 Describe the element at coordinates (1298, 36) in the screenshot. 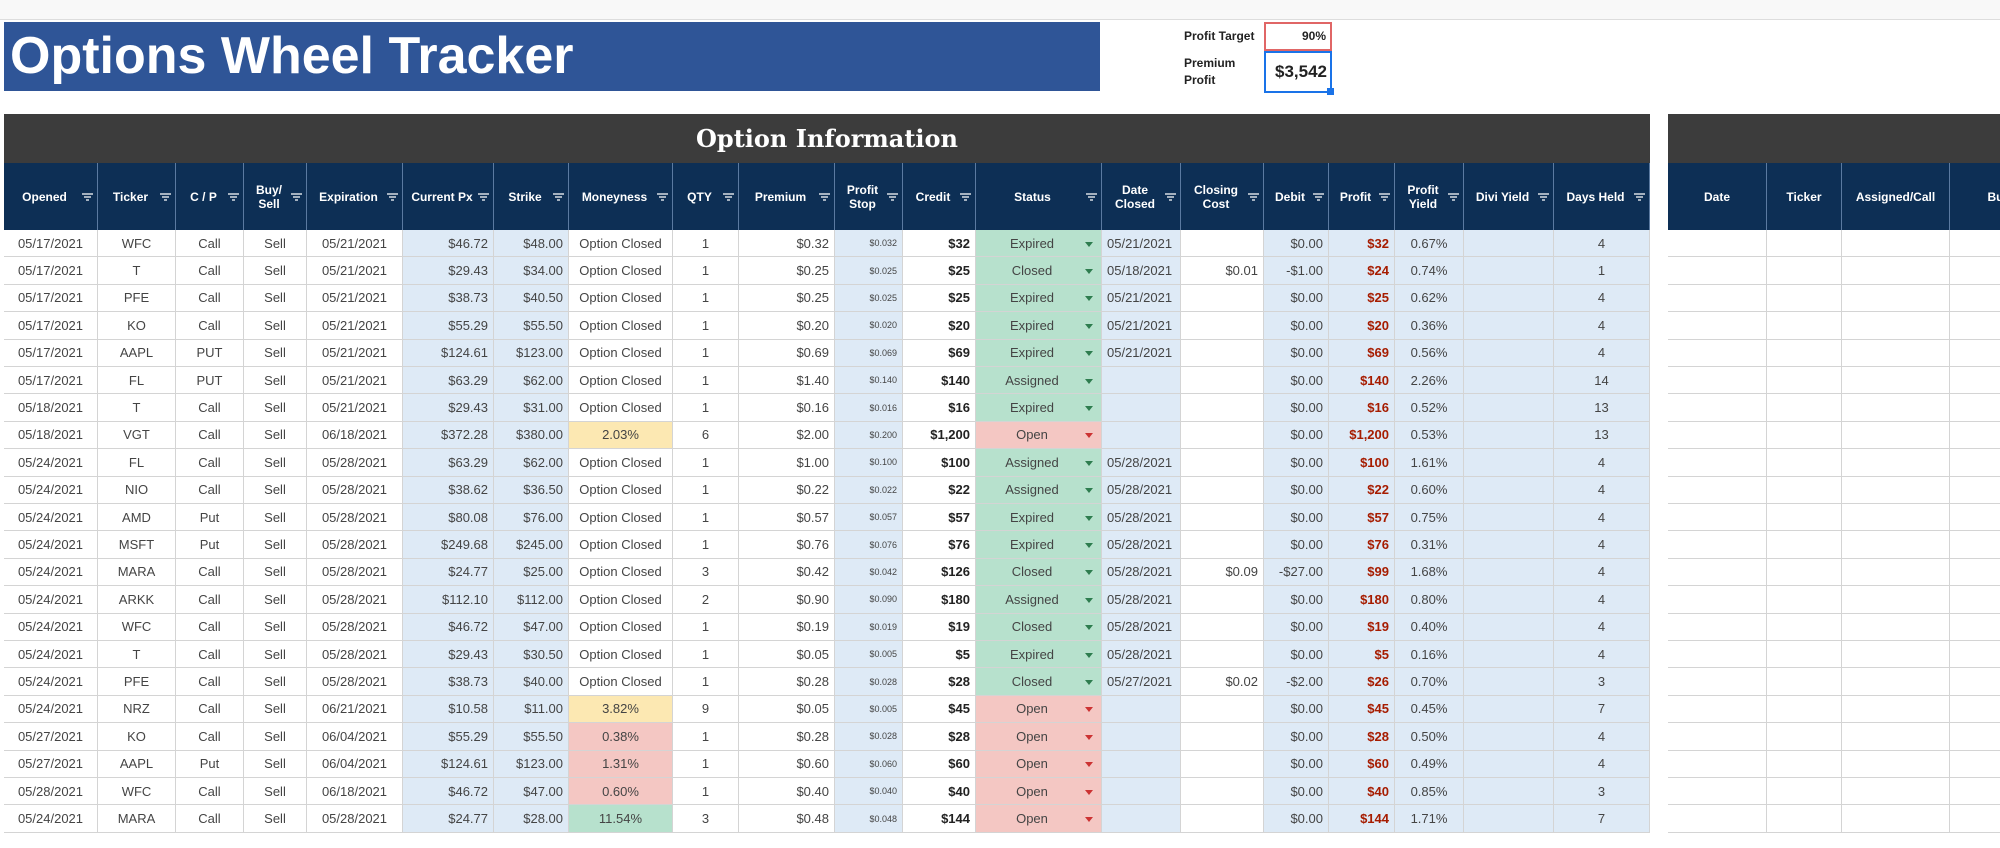

I see `profit-target-value: 90%` at that location.